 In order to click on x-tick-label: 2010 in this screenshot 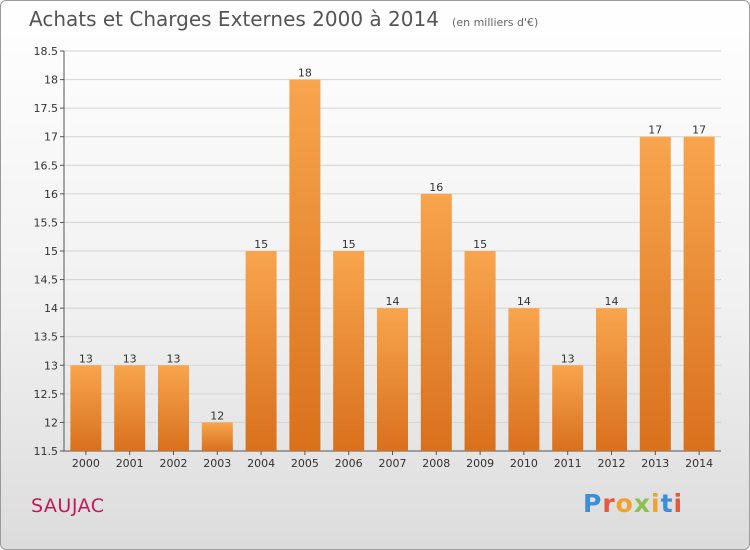, I will do `click(524, 463)`.